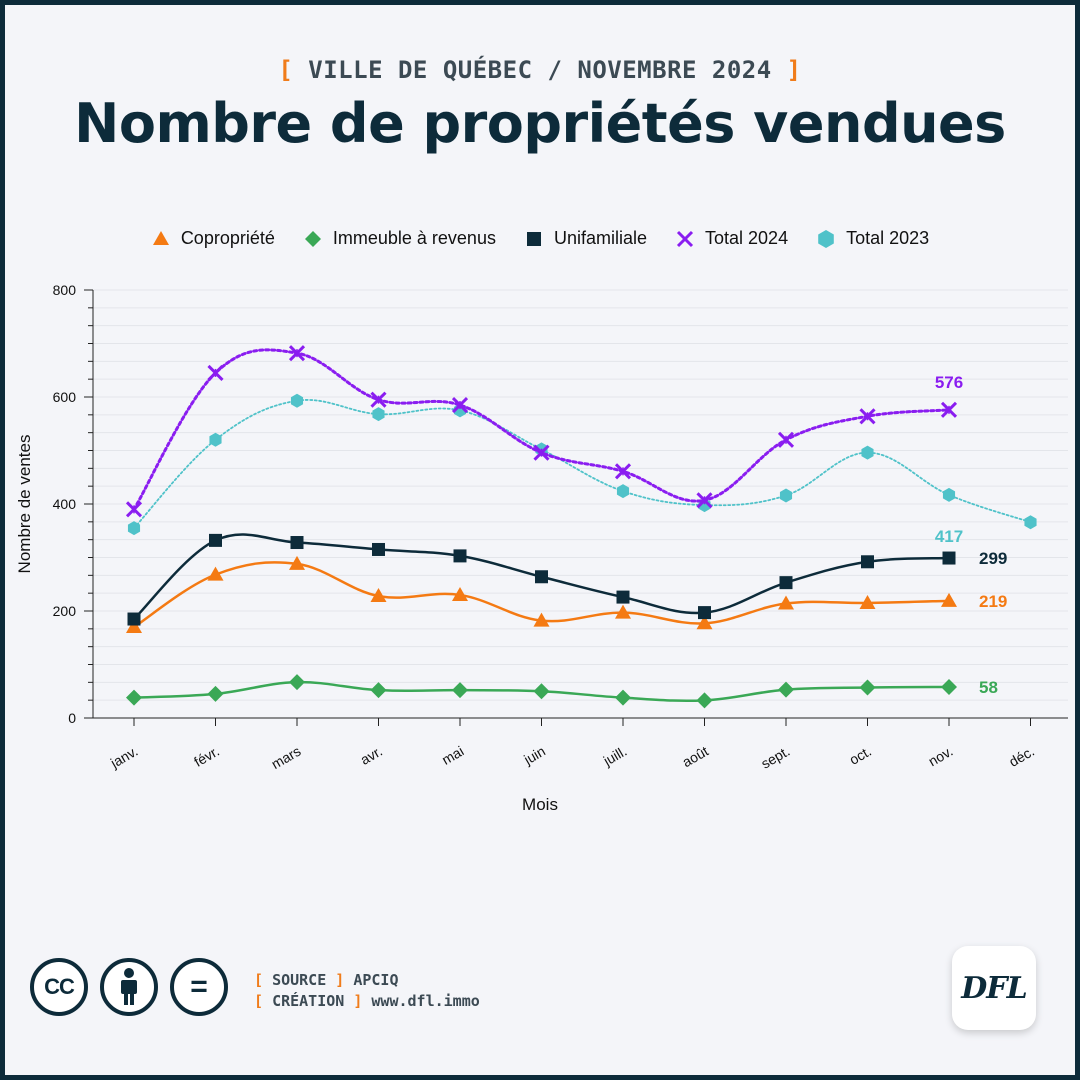 Image resolution: width=1080 pixels, height=1080 pixels. I want to click on x-tick-label: mai, so click(453, 755).